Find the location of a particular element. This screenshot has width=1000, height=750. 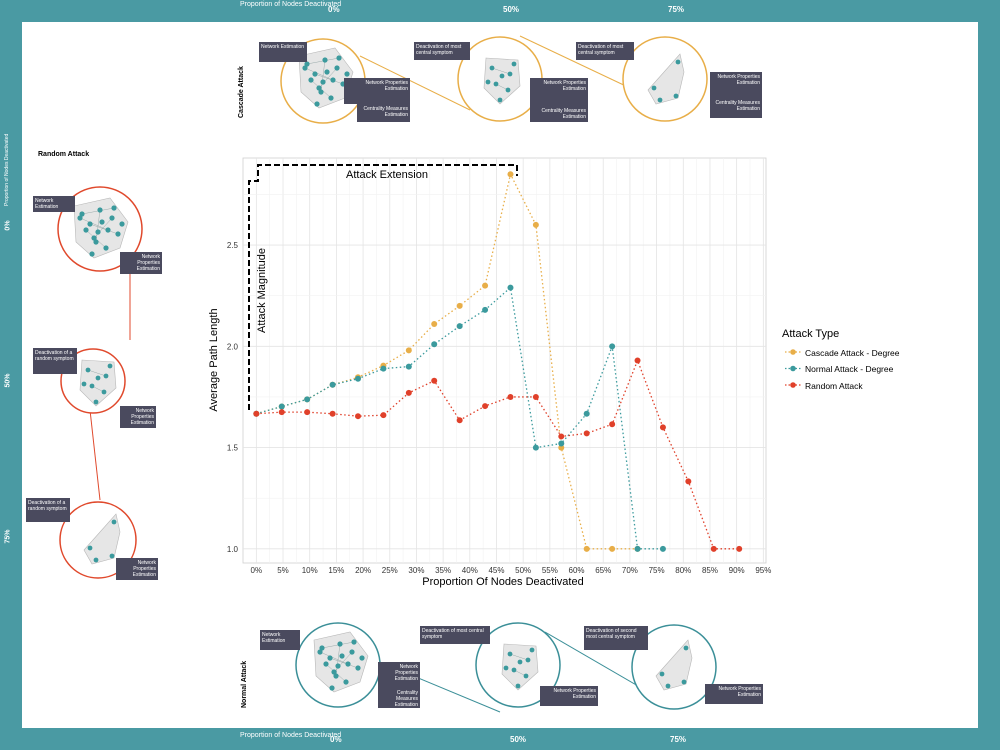

normal-tag-properties-2: Network Properties Estimation is located at coordinates (574, 694).